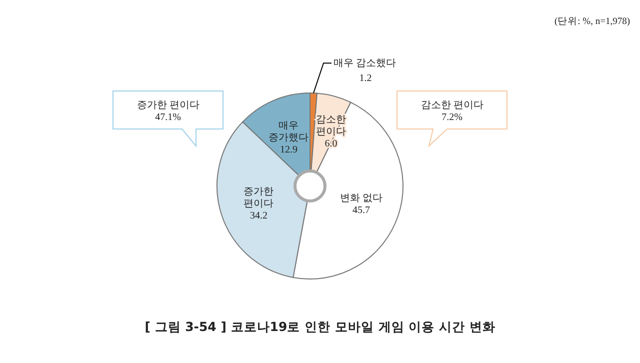 The width and height of the screenshot is (640, 363). I want to click on callout: 증가한 편이다 47.1%, so click(168, 119).